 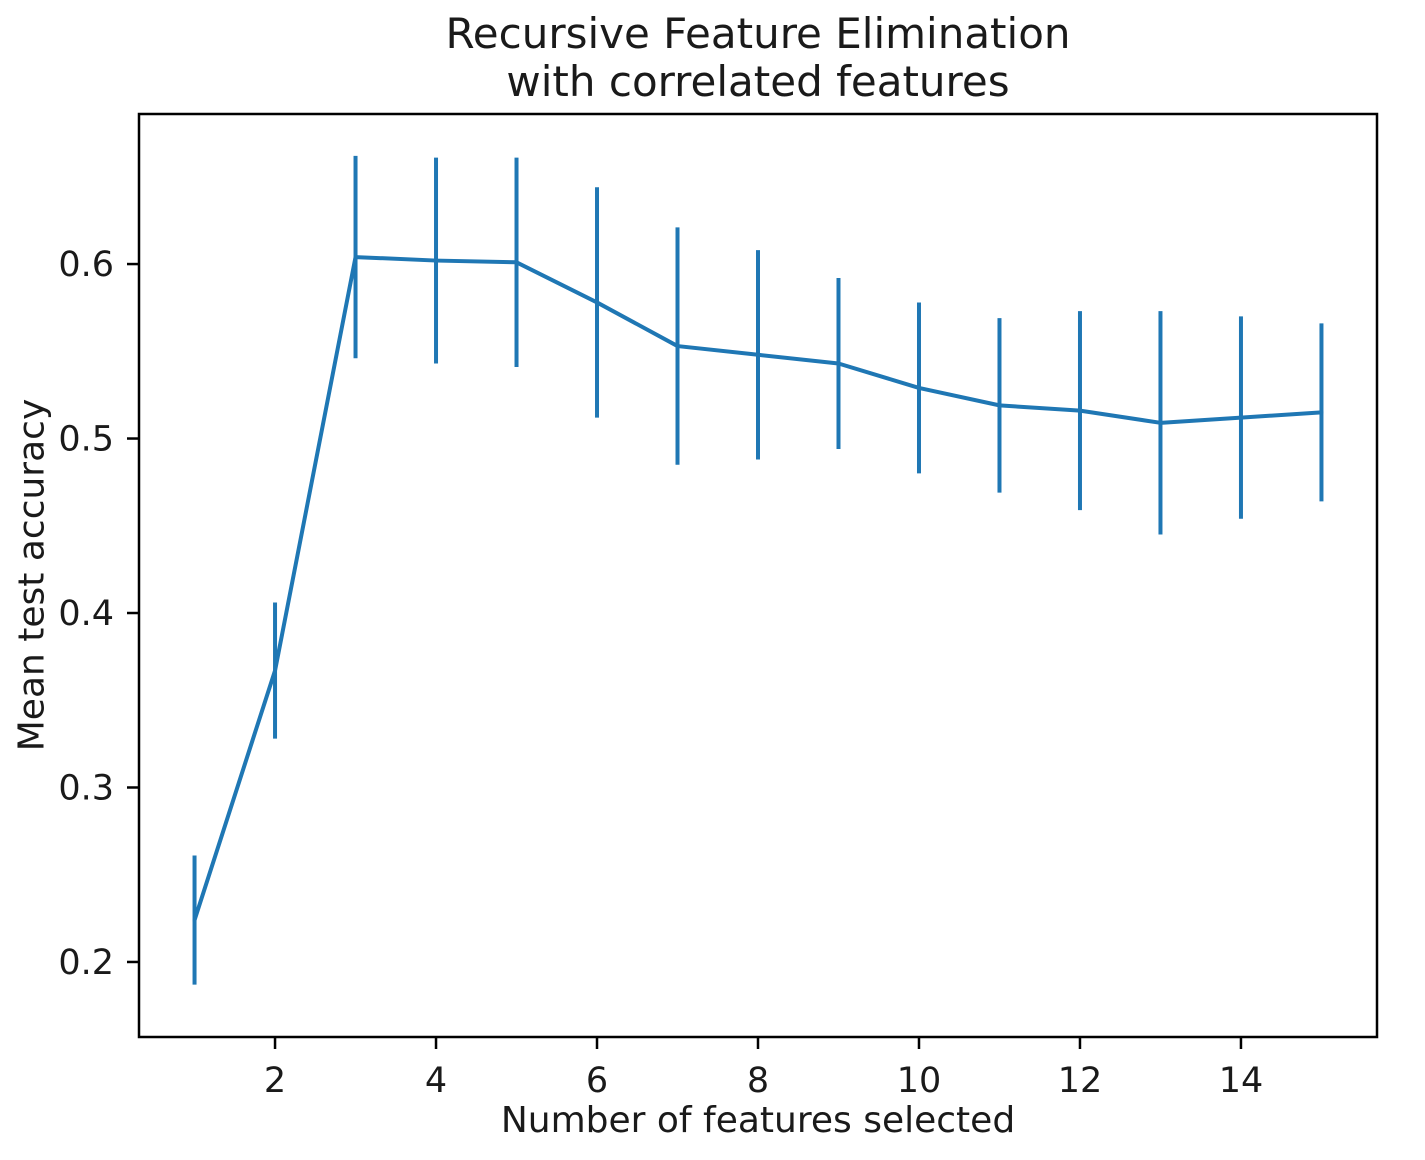 What do you see at coordinates (597, 1081) in the screenshot?
I see `x-tick-label: 6` at bounding box center [597, 1081].